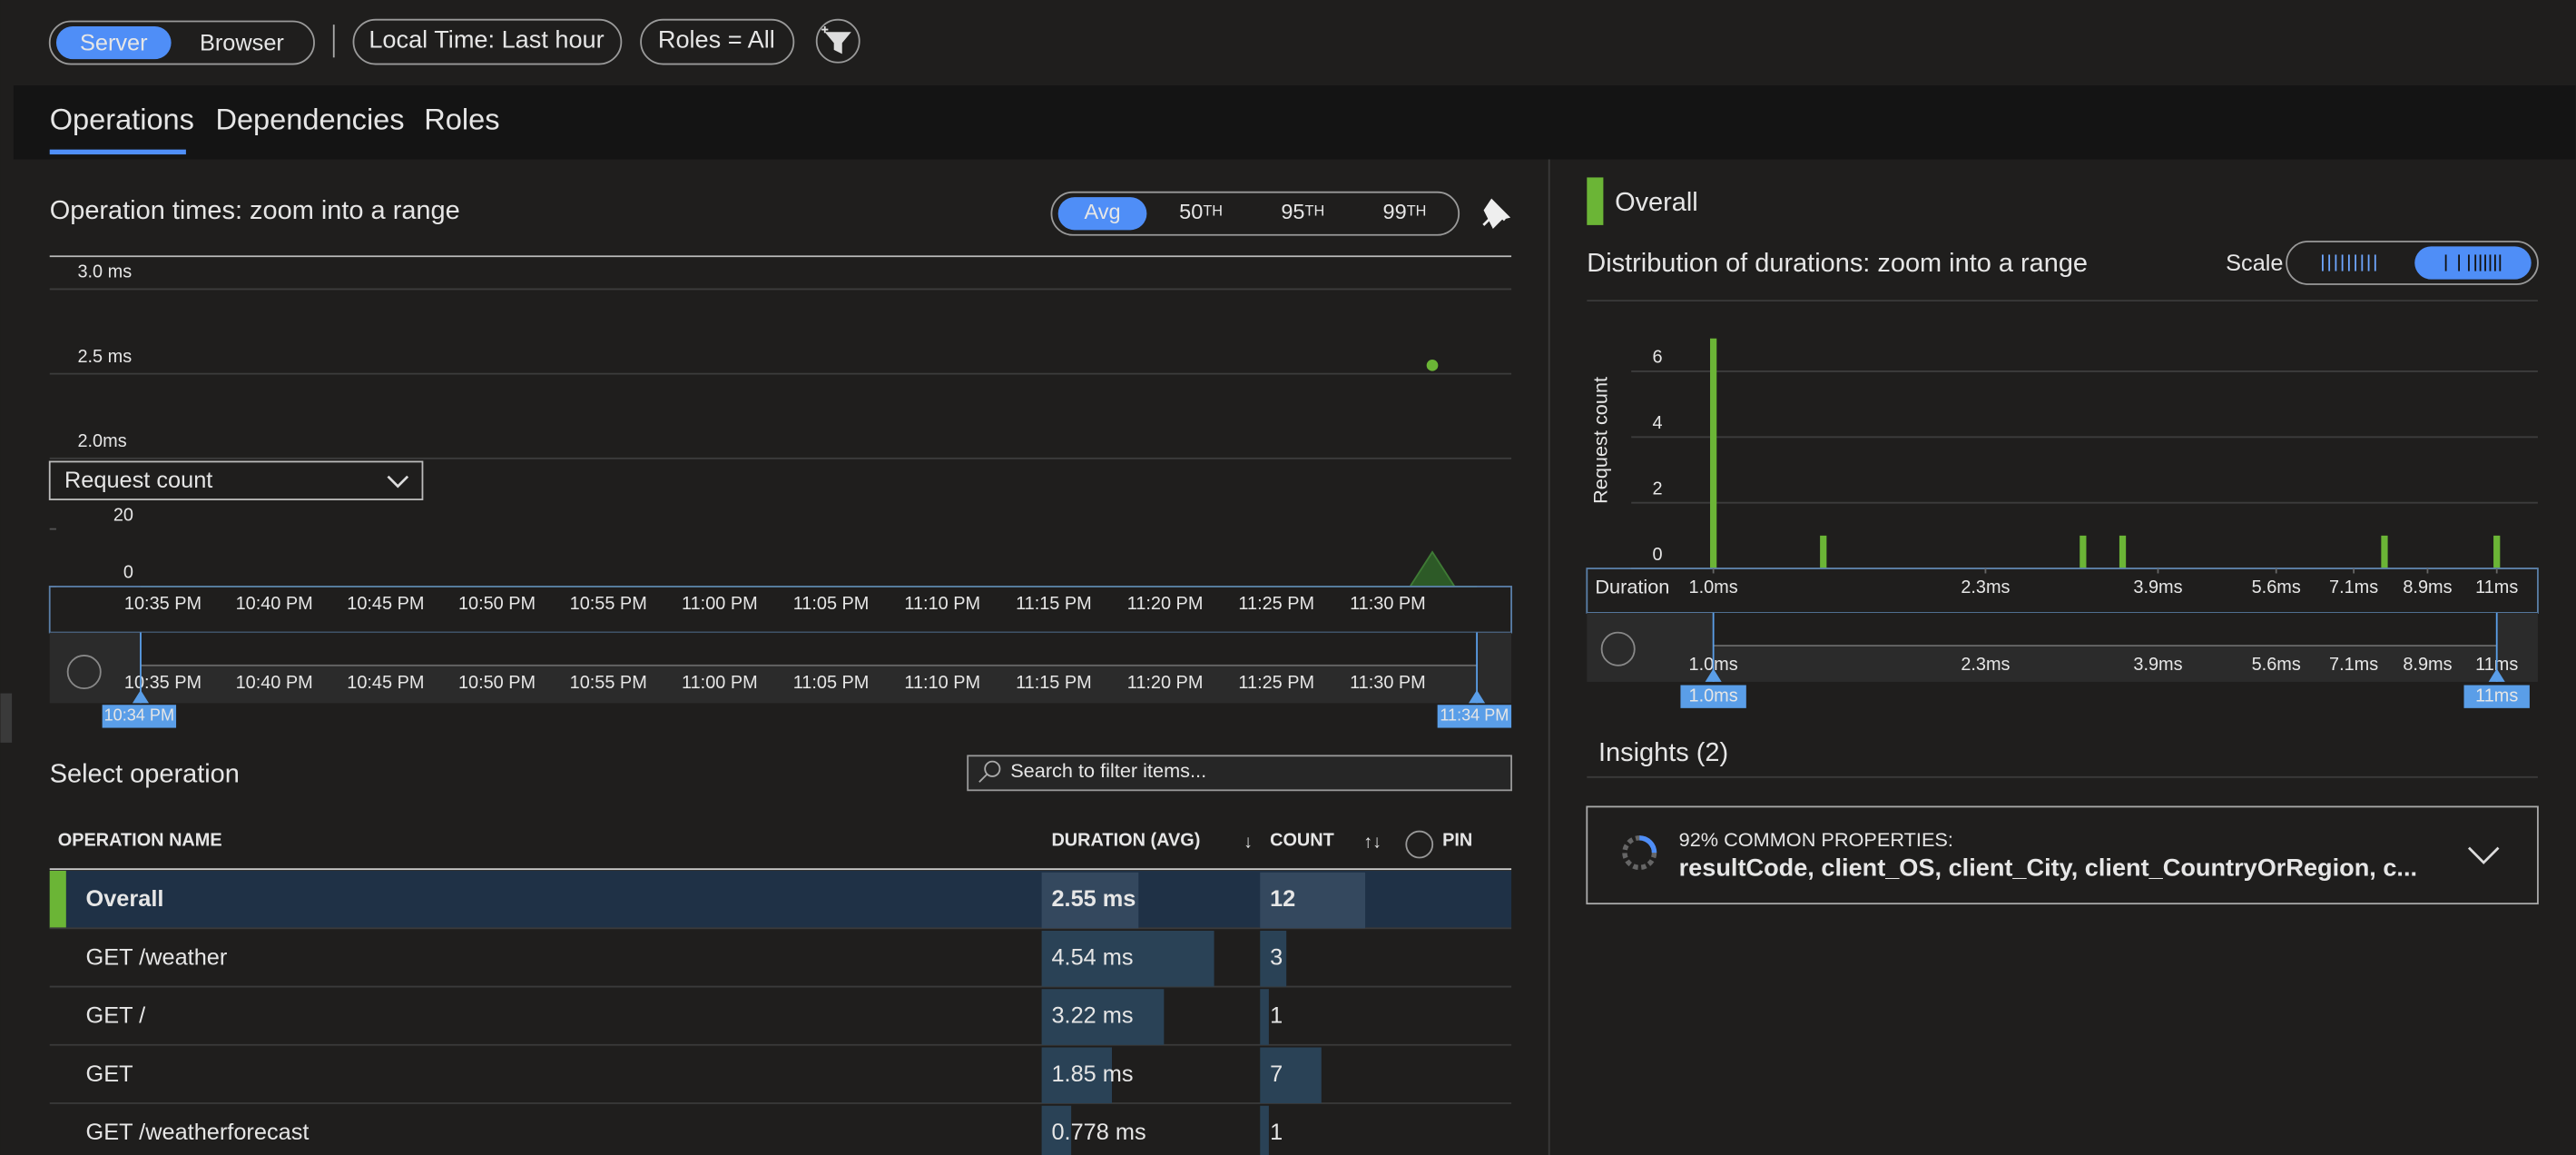  Describe the element at coordinates (1713, 675) in the screenshot. I see `brush-handle-arrow` at that location.